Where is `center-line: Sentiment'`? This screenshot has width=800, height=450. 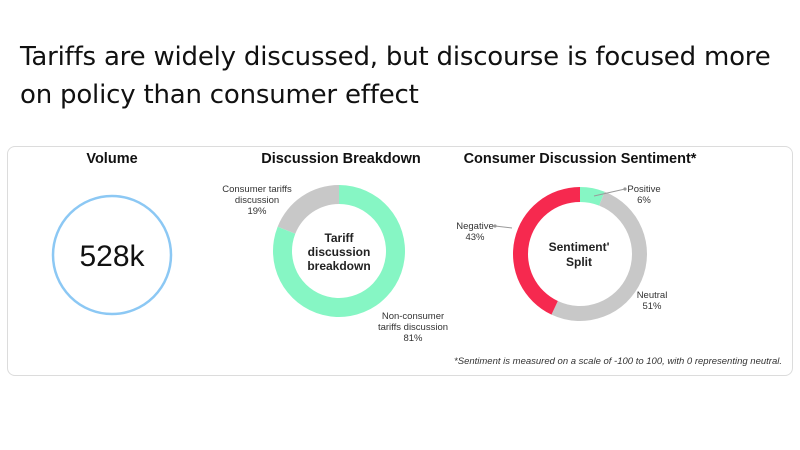
center-line: Sentiment' is located at coordinates (579, 247).